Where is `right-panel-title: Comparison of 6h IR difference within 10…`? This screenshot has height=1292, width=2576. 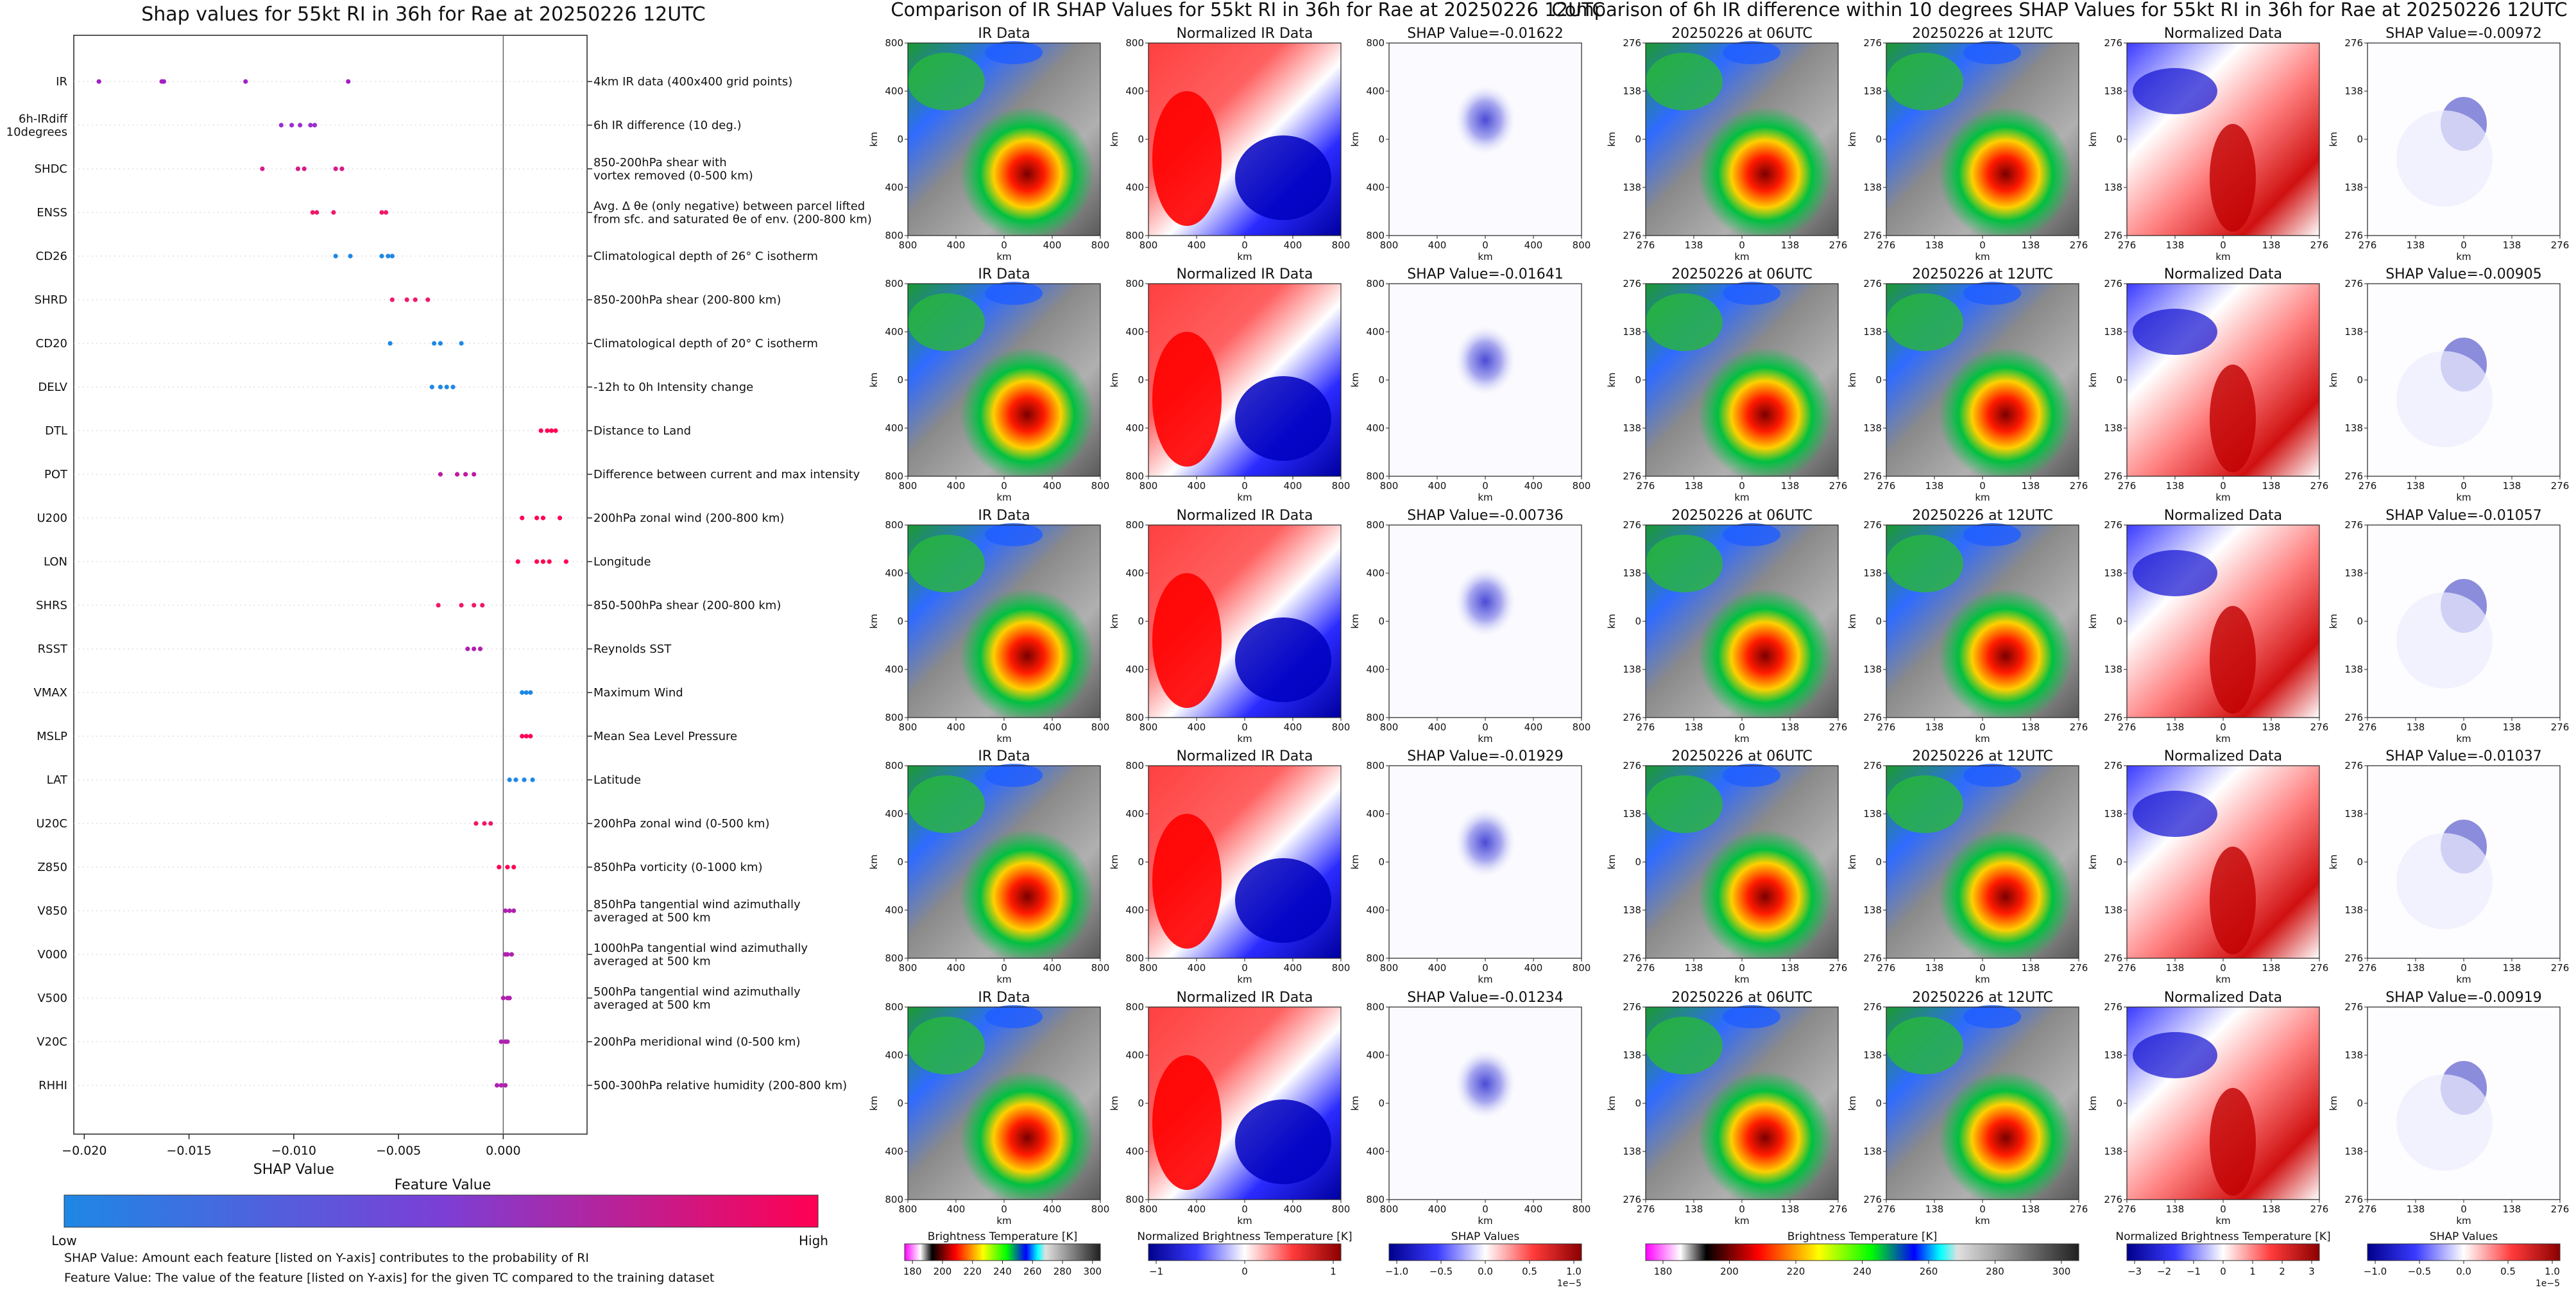 right-panel-title: Comparison of 6h IR difference within 10… is located at coordinates (2059, 10).